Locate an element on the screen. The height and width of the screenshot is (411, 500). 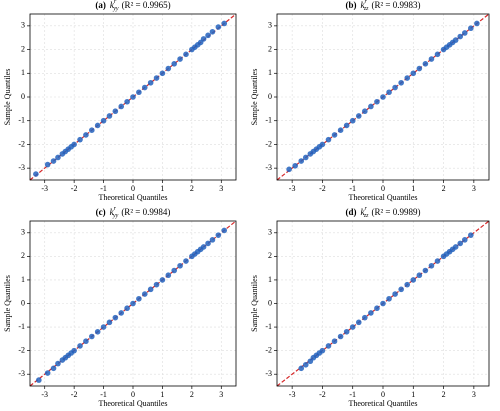
x-tick-label: -1 is located at coordinates (103, 394).